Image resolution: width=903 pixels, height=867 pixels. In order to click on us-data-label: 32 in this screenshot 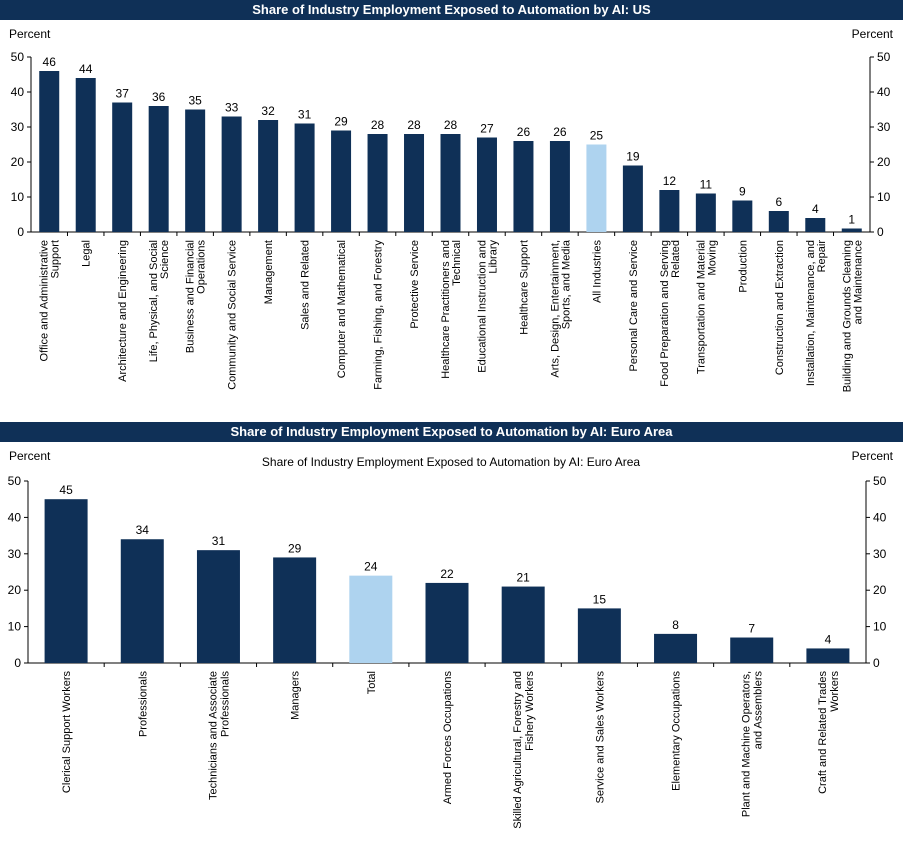, I will do `click(268, 111)`.